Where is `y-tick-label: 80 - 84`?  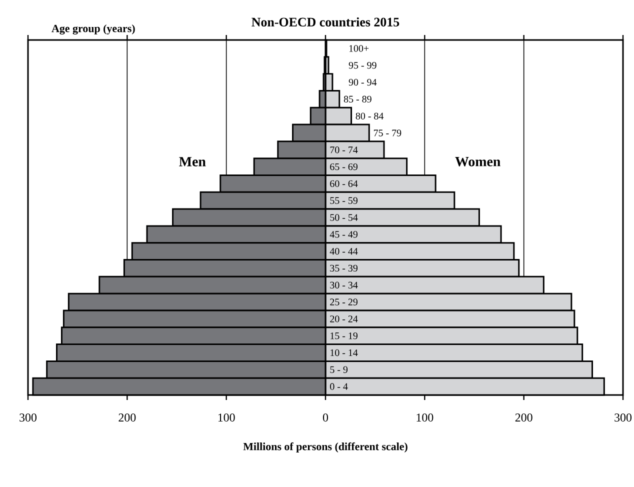
y-tick-label: 80 - 84 is located at coordinates (370, 116).